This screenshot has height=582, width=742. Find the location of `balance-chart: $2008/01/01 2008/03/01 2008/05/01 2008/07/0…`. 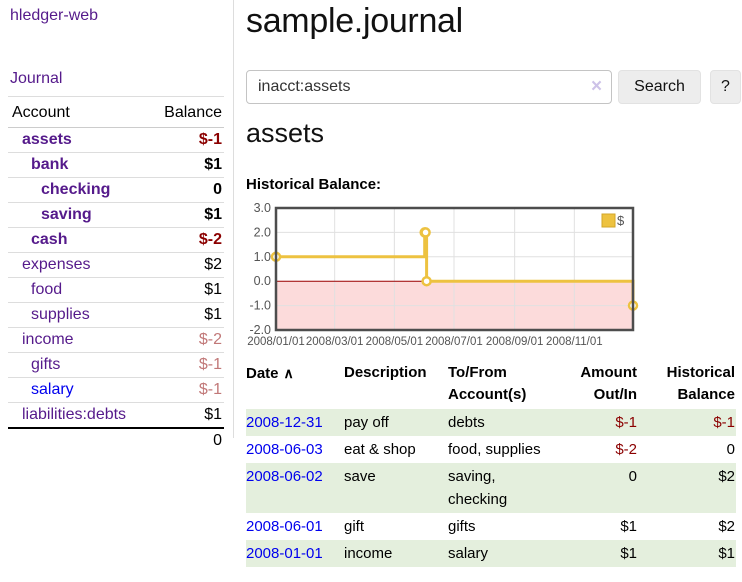

balance-chart: $2008/01/01 2008/03/01 2008/05/01 2008/07/0… is located at coordinates (443, 275).